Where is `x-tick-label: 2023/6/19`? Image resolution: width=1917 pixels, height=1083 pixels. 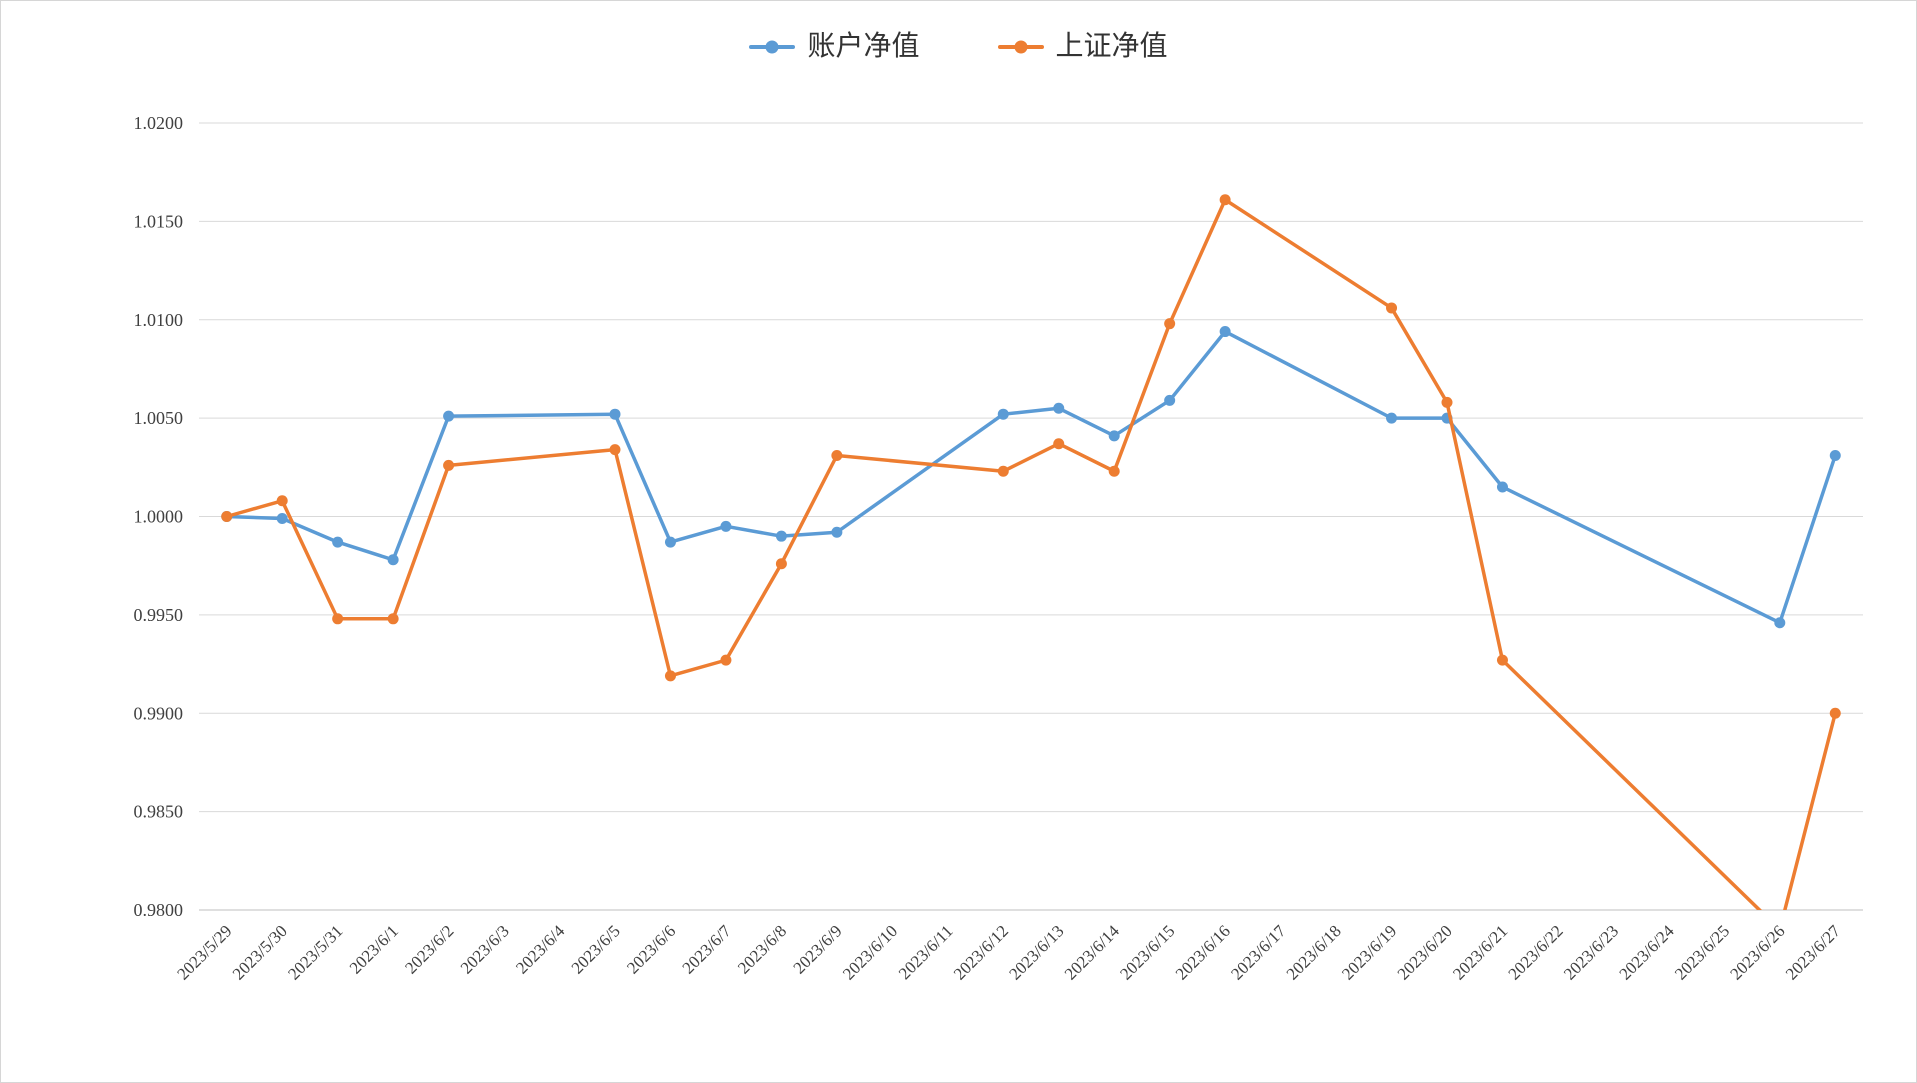 x-tick-label: 2023/6/19 is located at coordinates (1369, 952).